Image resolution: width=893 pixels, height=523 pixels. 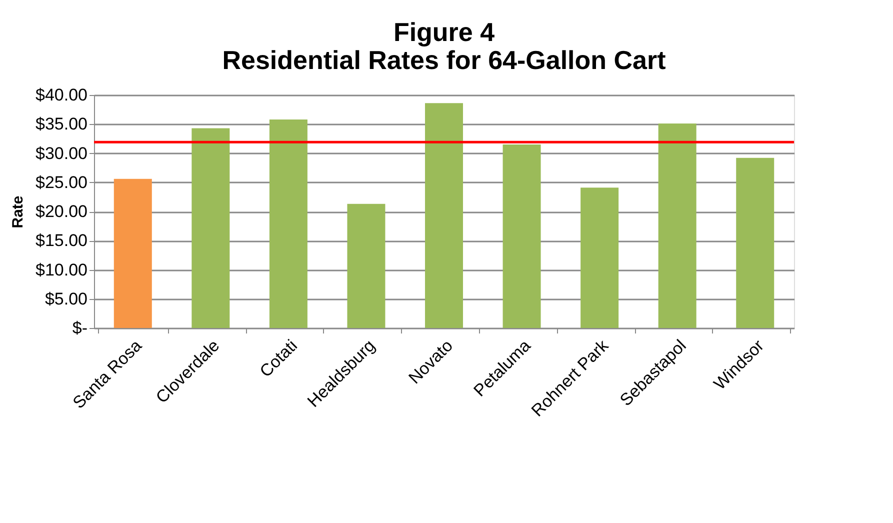 I want to click on y-tick-label: $15.00, so click(x=62, y=240).